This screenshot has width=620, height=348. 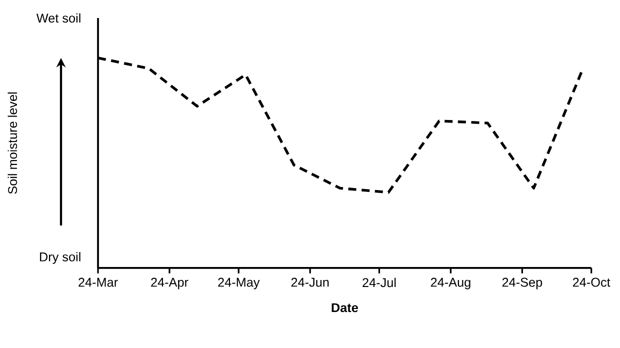 I want to click on text: Dry soil, so click(x=60, y=258).